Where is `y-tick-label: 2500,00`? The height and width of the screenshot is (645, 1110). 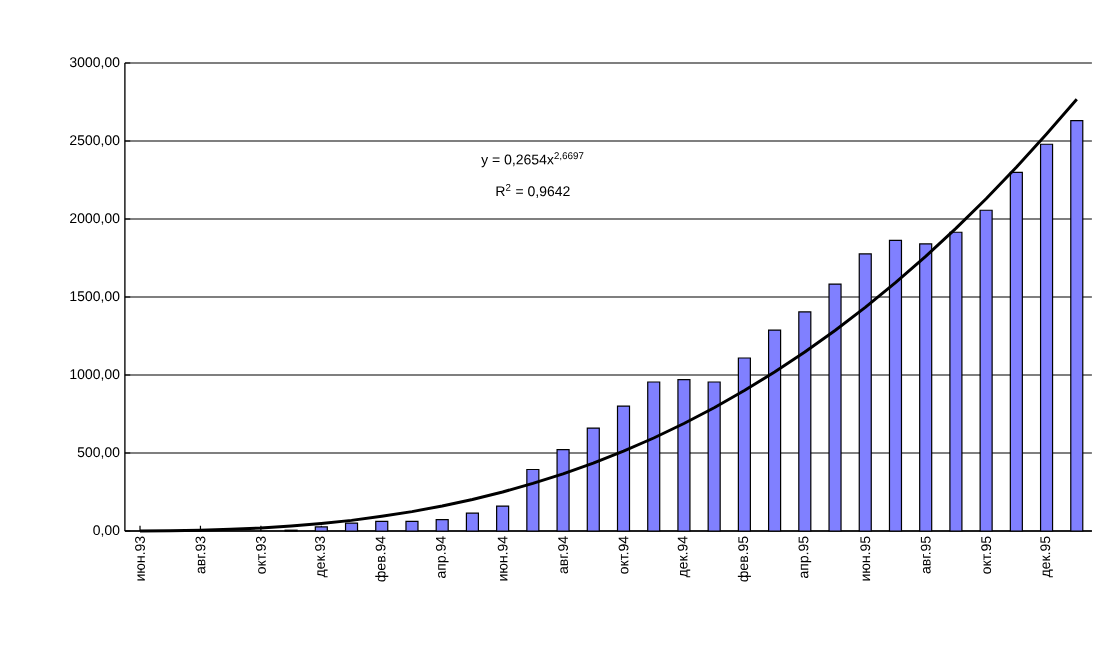 y-tick-label: 2500,00 is located at coordinates (95, 141).